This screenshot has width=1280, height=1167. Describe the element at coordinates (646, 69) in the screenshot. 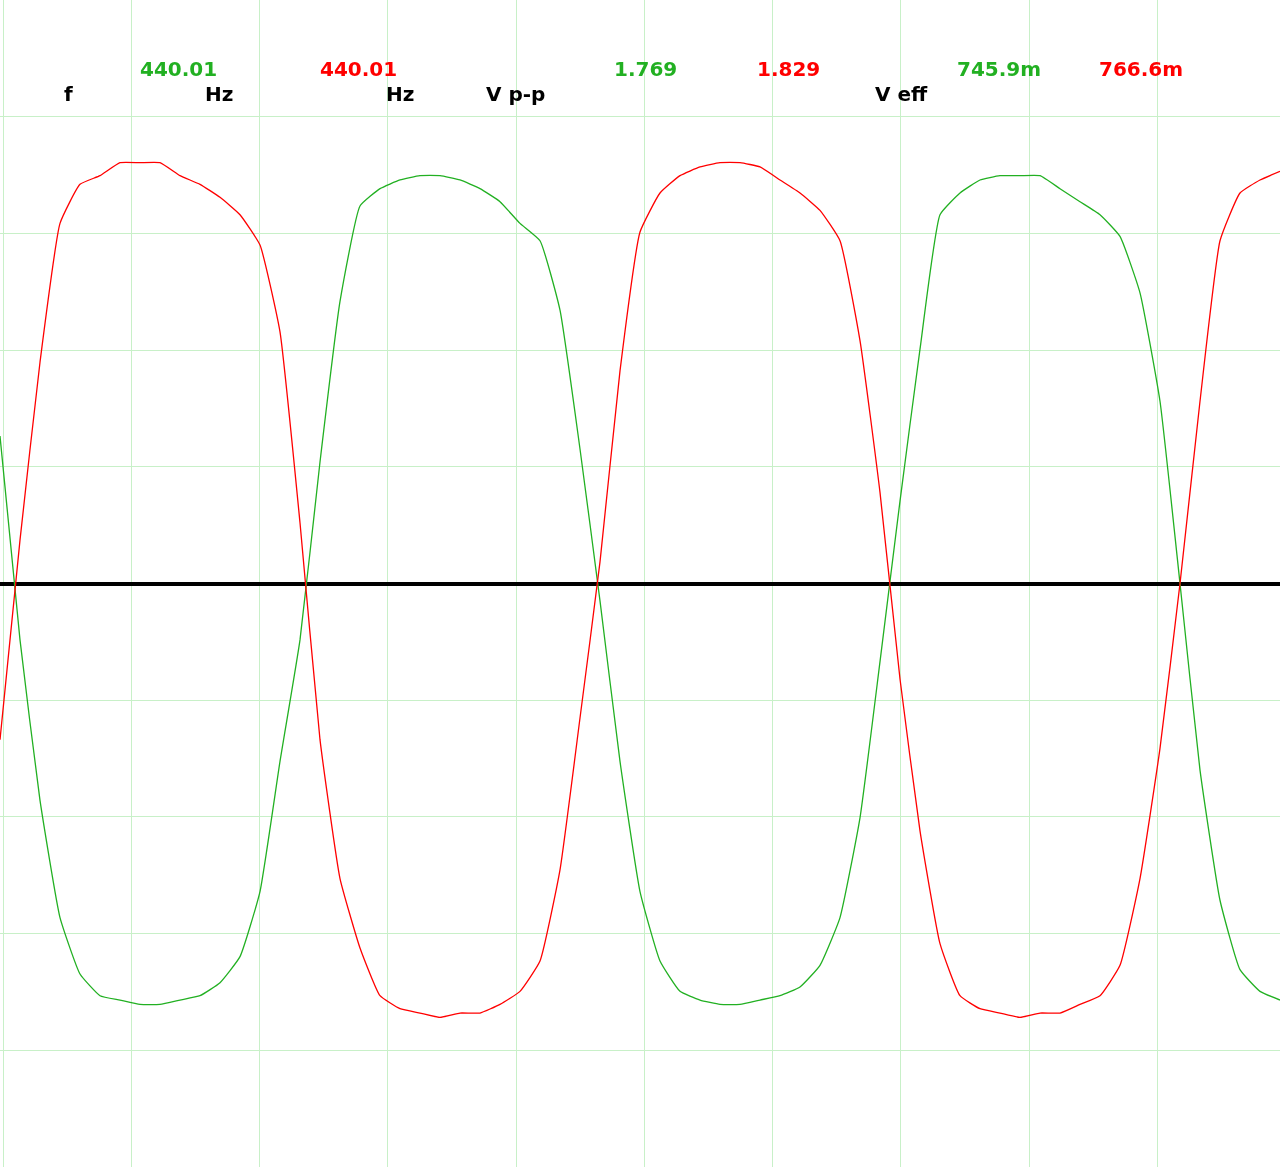

I see `text: 1.769` at that location.